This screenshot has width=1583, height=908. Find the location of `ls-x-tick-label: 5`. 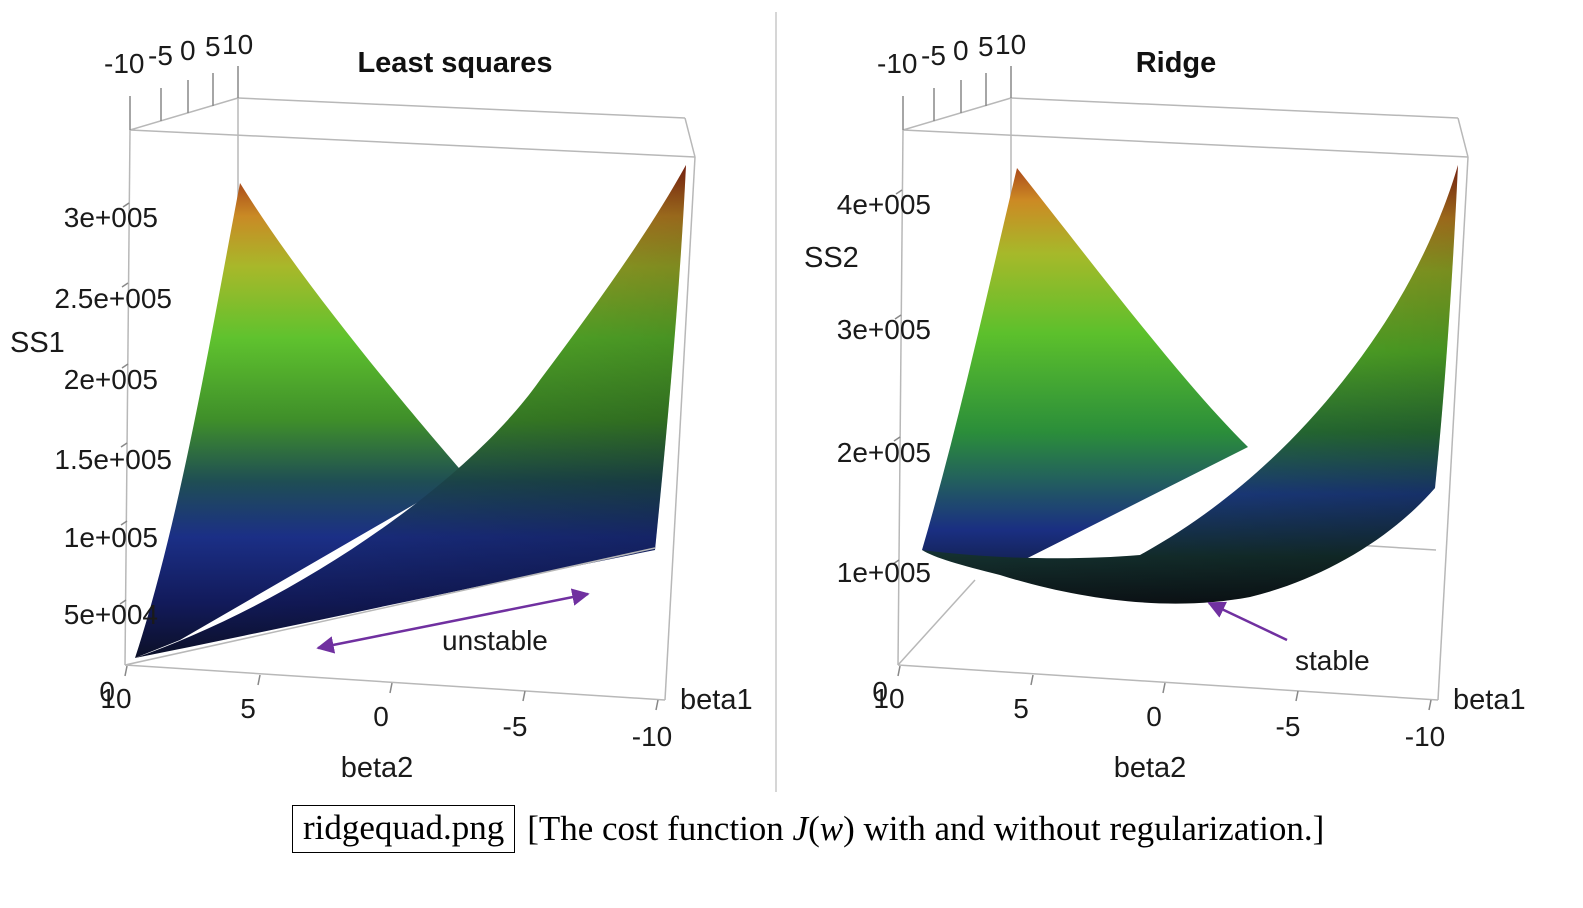

ls-x-tick-label: 5 is located at coordinates (248, 708).